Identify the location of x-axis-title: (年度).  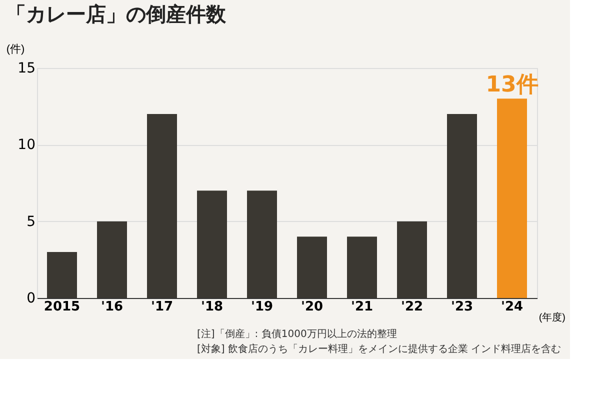
(552, 318).